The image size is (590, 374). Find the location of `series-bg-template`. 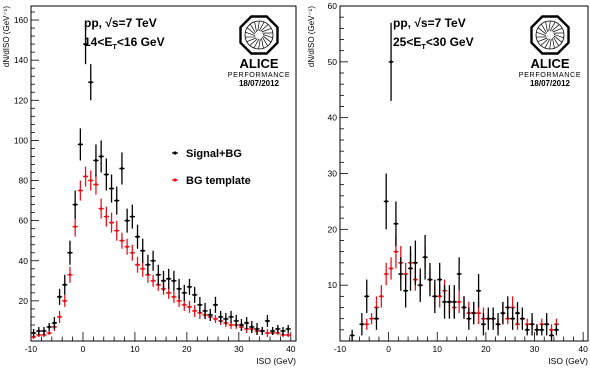

series-bg-template is located at coordinates (461, 285).